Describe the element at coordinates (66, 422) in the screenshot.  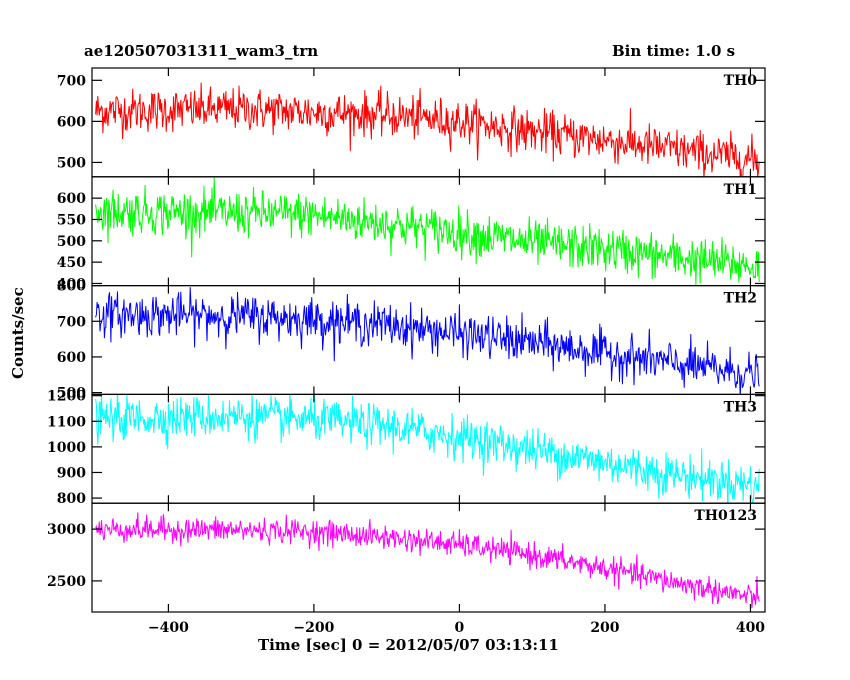
I see `y-tick-label: 1100` at that location.